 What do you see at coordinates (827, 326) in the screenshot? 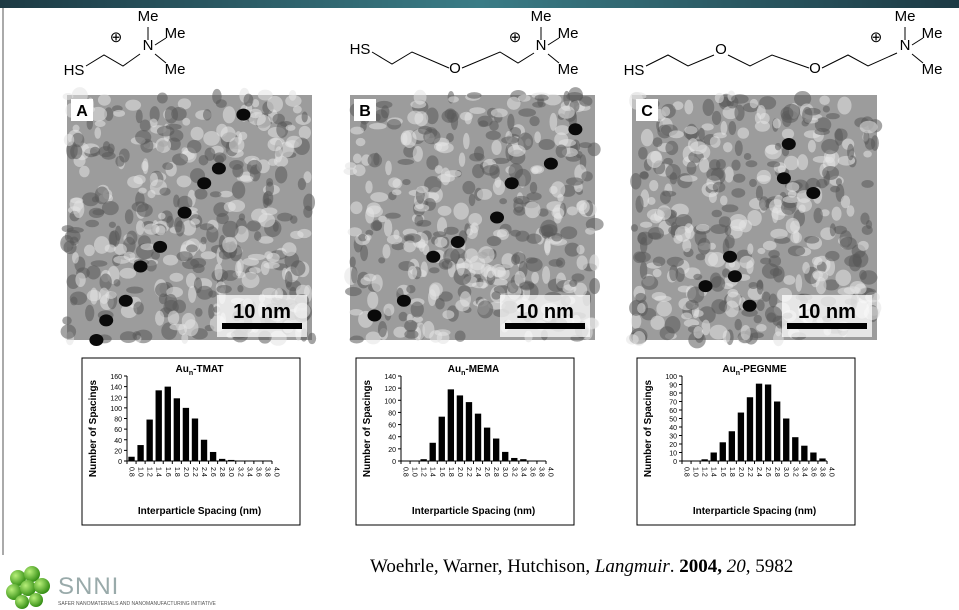
I see `scale-bar` at bounding box center [827, 326].